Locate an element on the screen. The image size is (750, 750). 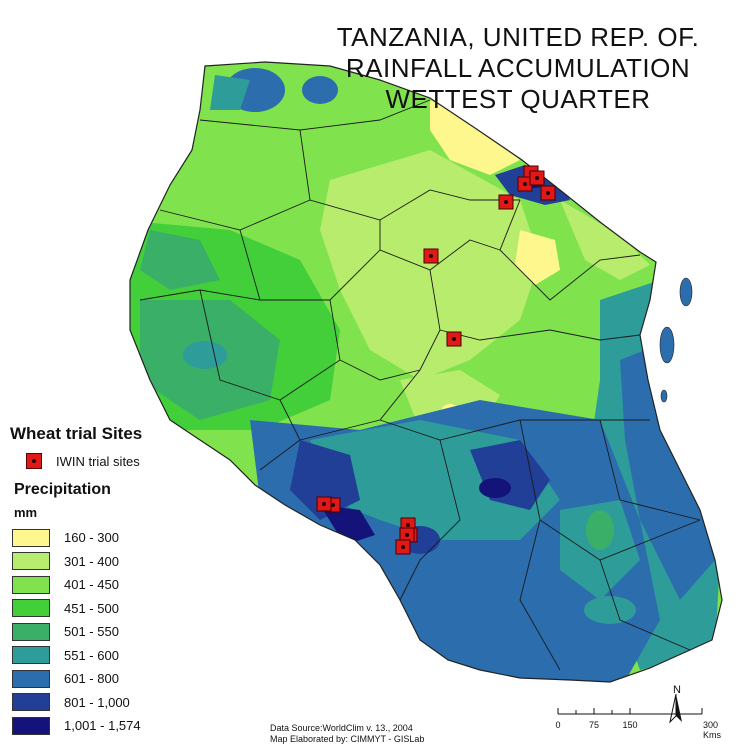
legend-label: 551 - 600 is located at coordinates (91, 655).